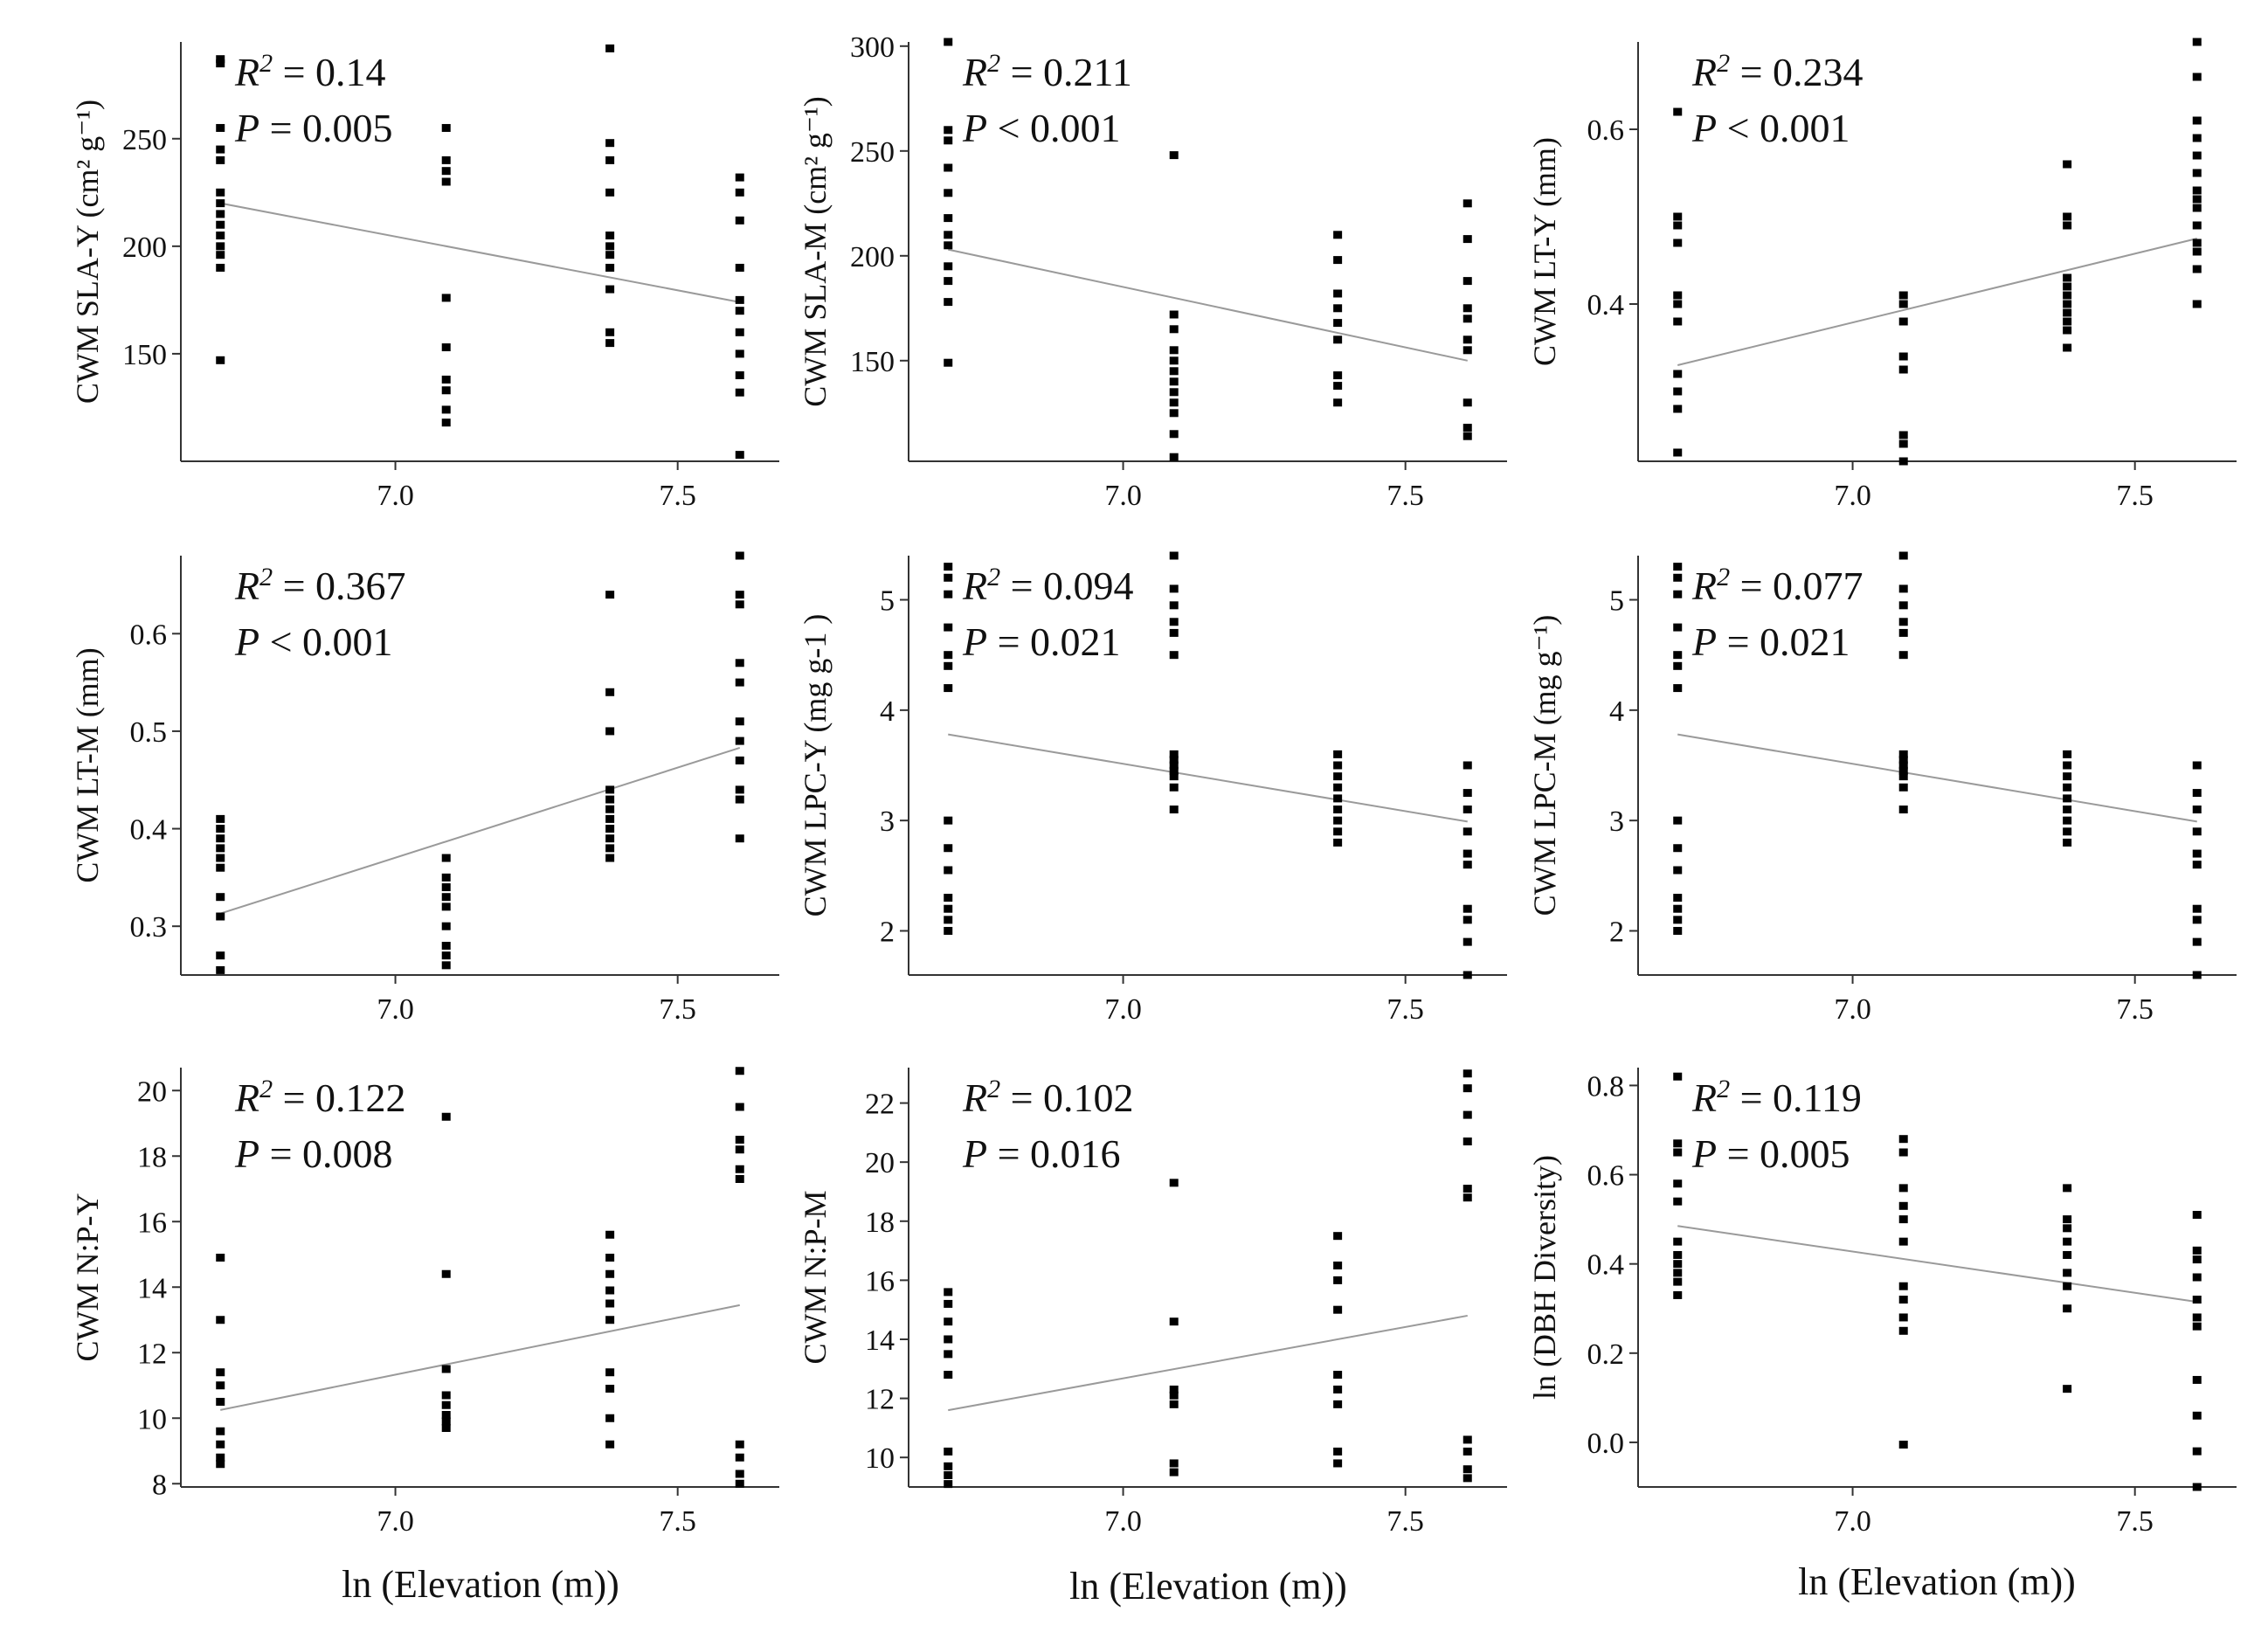 This screenshot has height=1632, width=2268. Describe the element at coordinates (145, 248) in the screenshot. I see `y-tick-label: 200` at that location.